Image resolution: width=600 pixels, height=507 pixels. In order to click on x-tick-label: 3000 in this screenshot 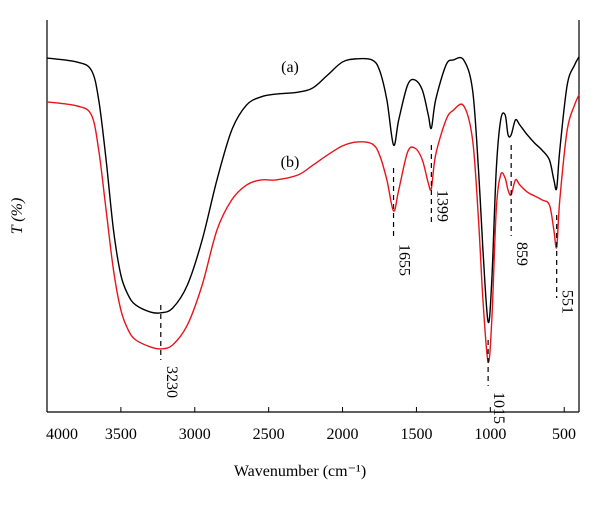, I will do `click(195, 434)`.